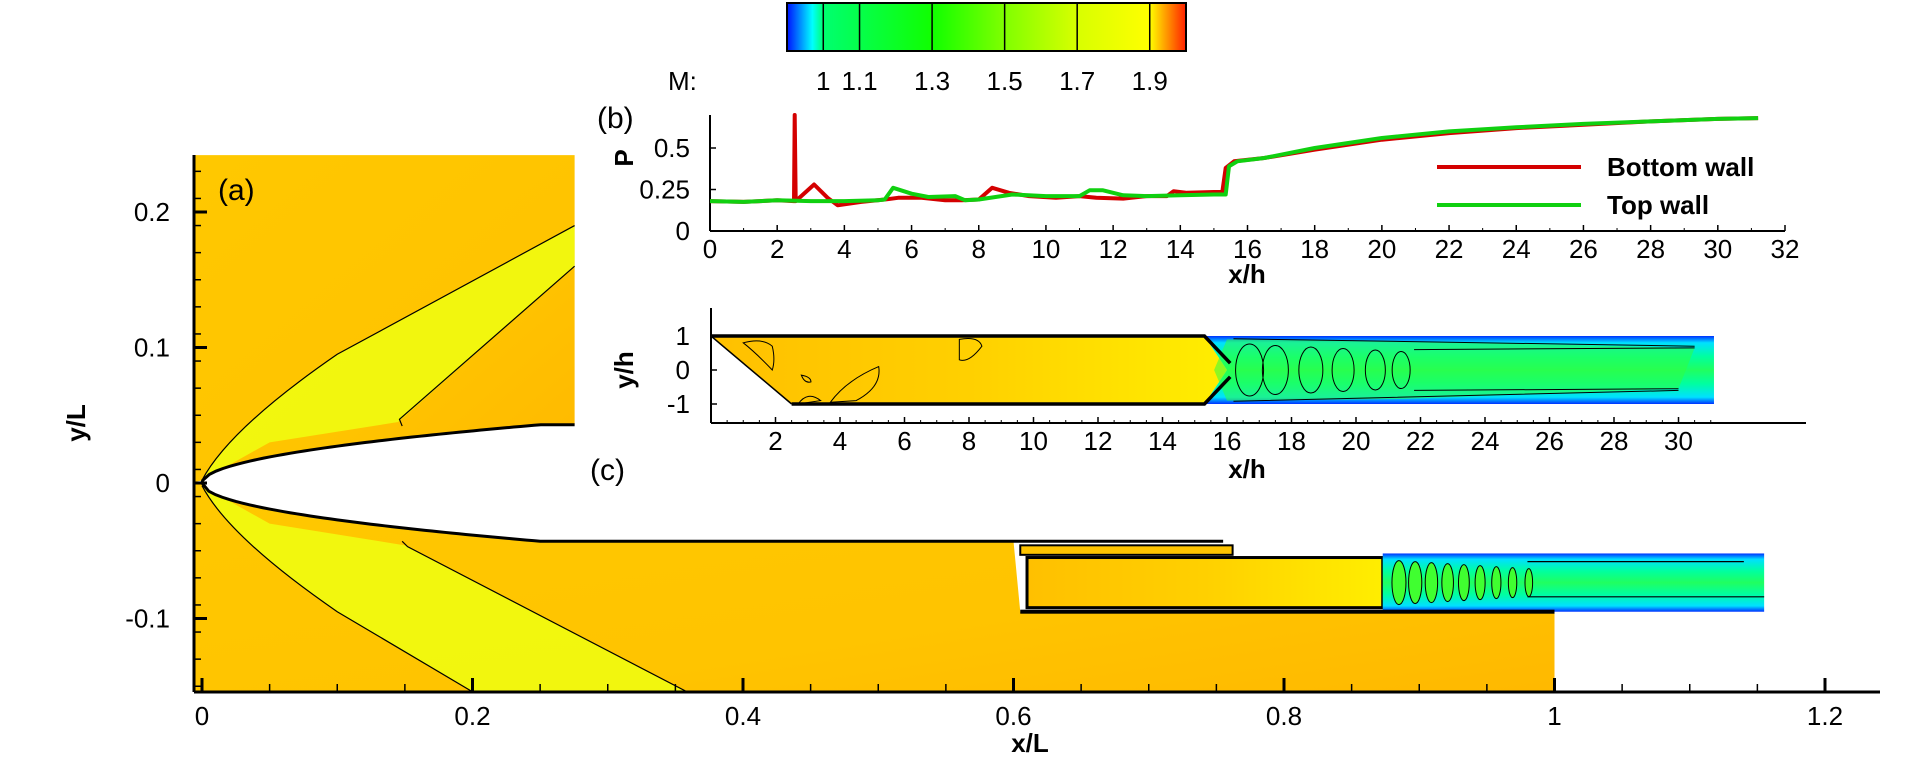  Describe the element at coordinates (544, 615) in the screenshot. I see `lower-secondary-contour` at that location.